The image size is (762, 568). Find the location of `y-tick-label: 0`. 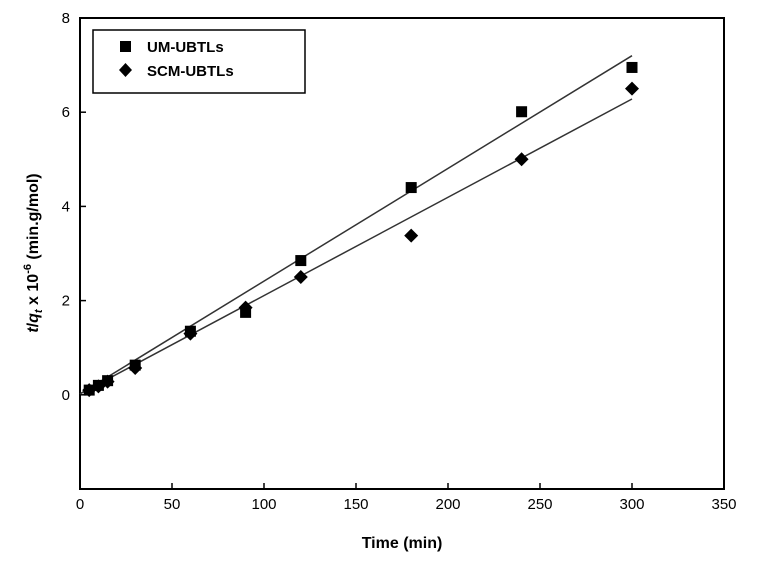

y-tick-label: 0 is located at coordinates (66, 395).